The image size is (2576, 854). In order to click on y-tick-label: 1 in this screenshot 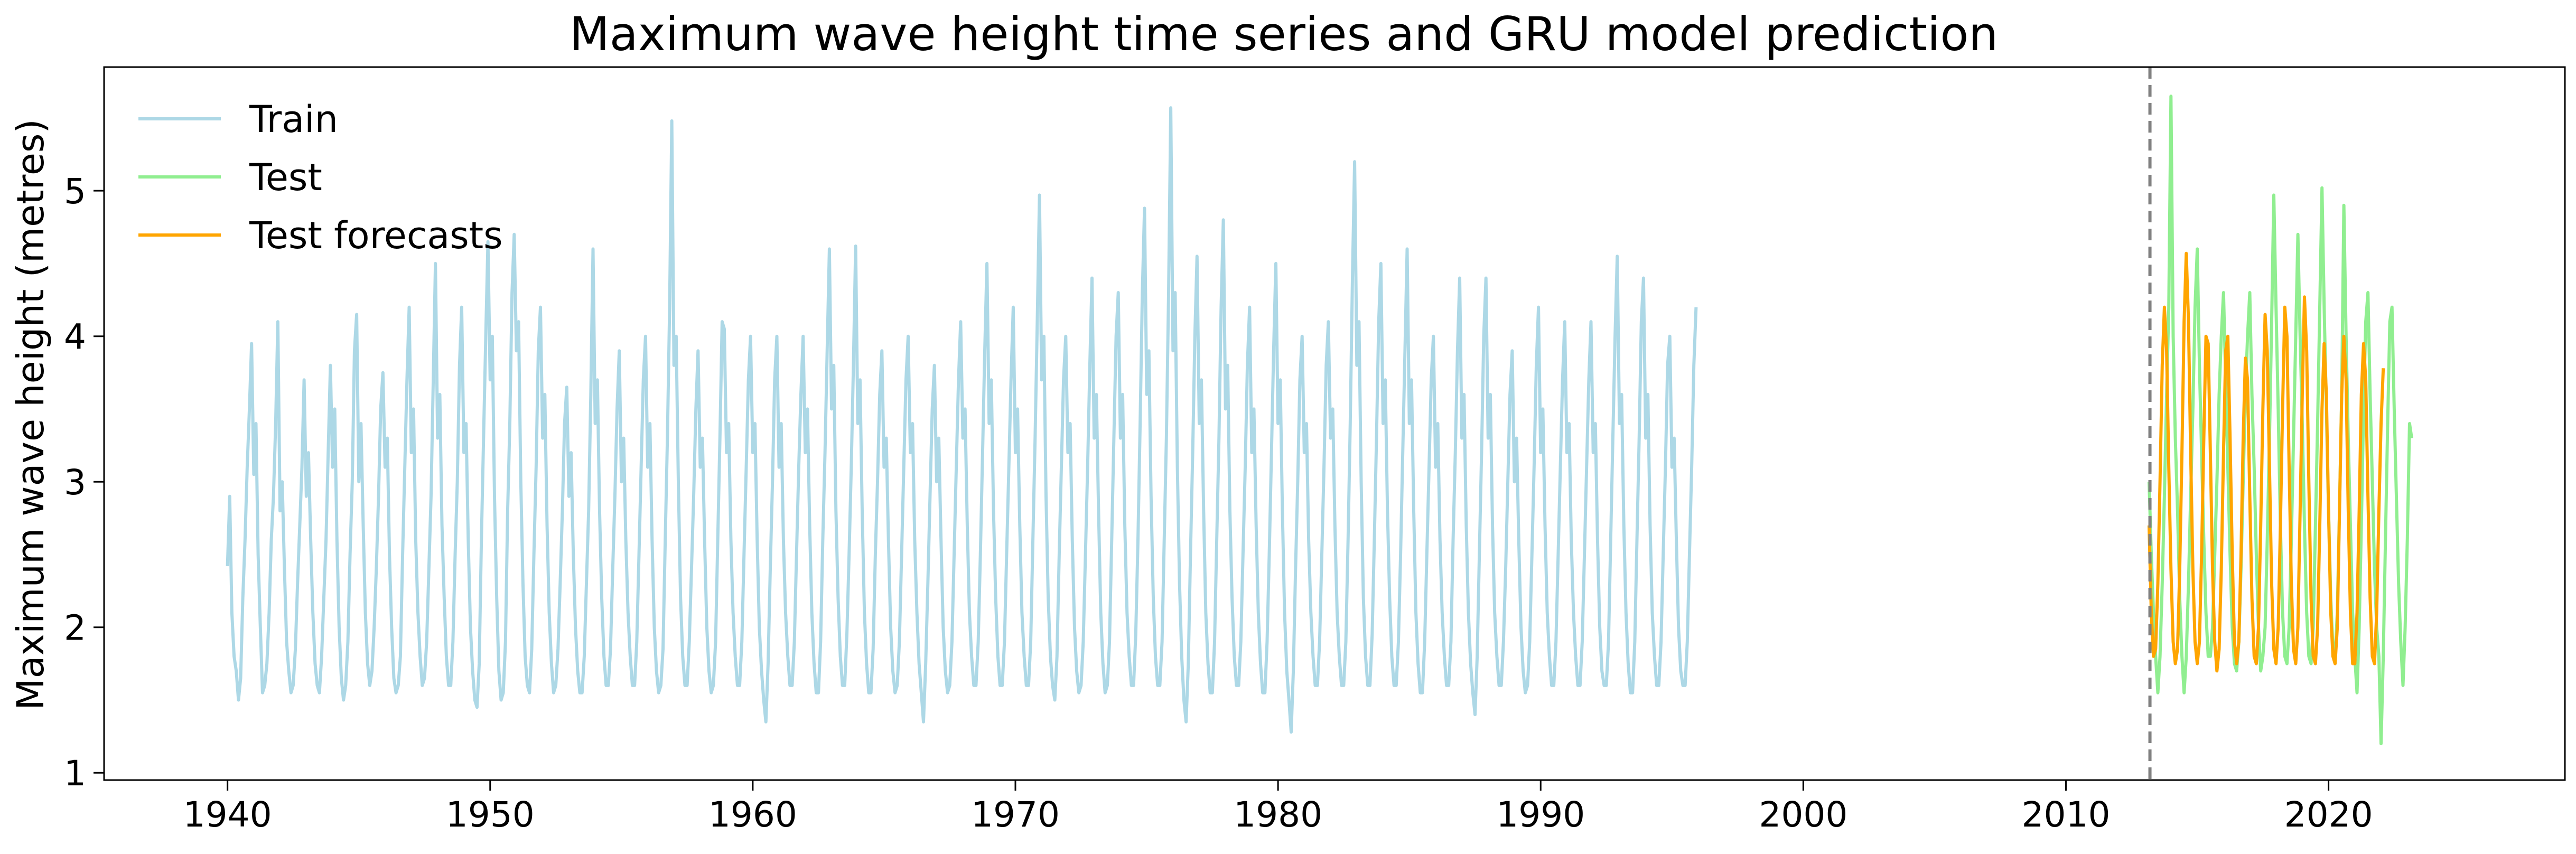, I will do `click(75, 773)`.